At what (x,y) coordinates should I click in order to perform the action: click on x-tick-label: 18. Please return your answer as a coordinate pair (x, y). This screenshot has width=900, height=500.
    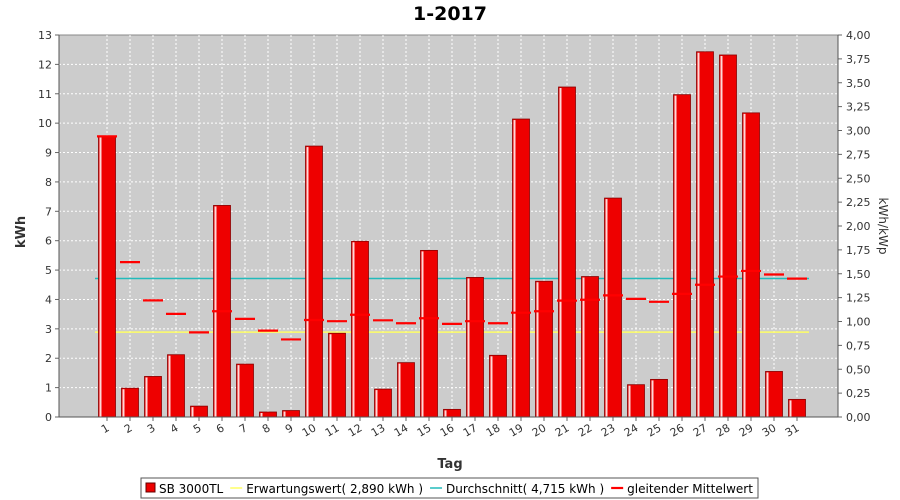
    Looking at the image, I should click on (493, 430).